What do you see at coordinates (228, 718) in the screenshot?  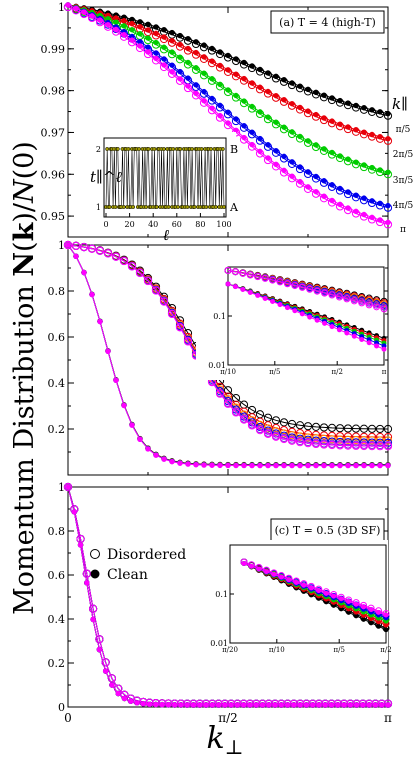 I see `x-tick-labels: 0 π/2 π` at bounding box center [228, 718].